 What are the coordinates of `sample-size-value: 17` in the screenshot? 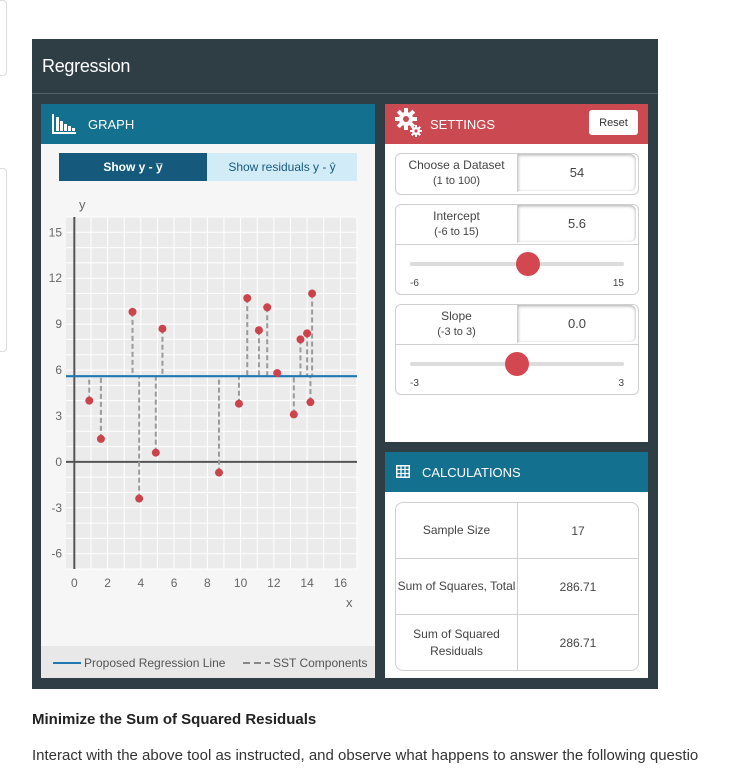 It's located at (578, 530).